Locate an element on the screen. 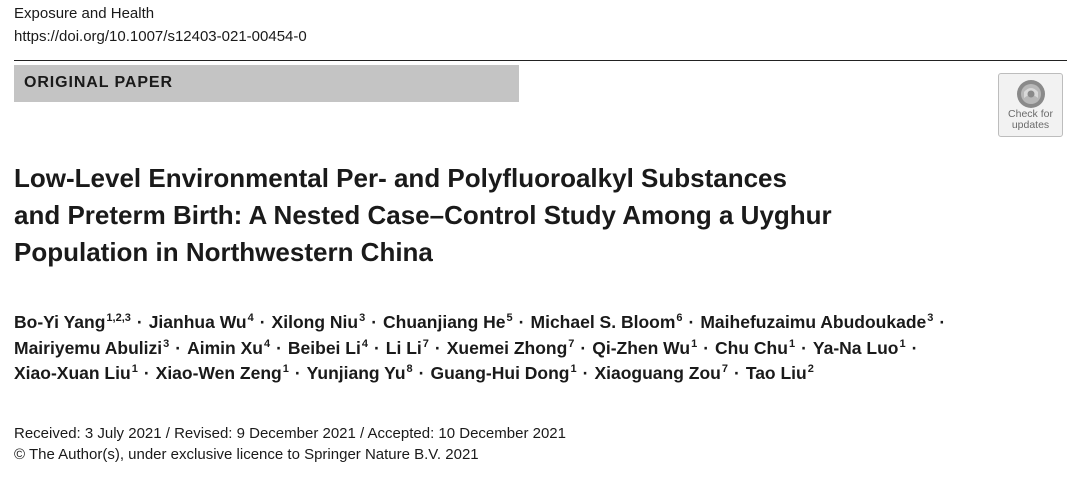 The width and height of the screenshot is (1080, 477). author-name: Xiao-Xuan Liu1 is located at coordinates (76, 373).